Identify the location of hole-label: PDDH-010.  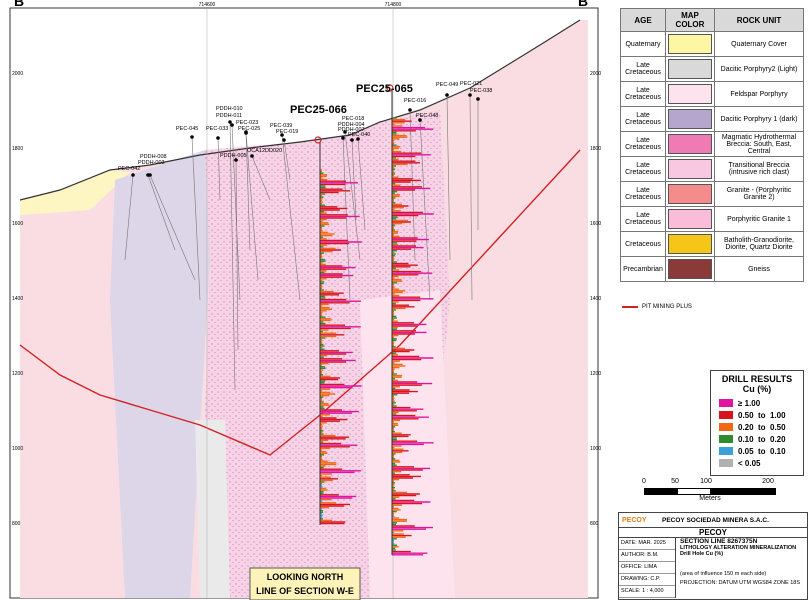
(229, 109).